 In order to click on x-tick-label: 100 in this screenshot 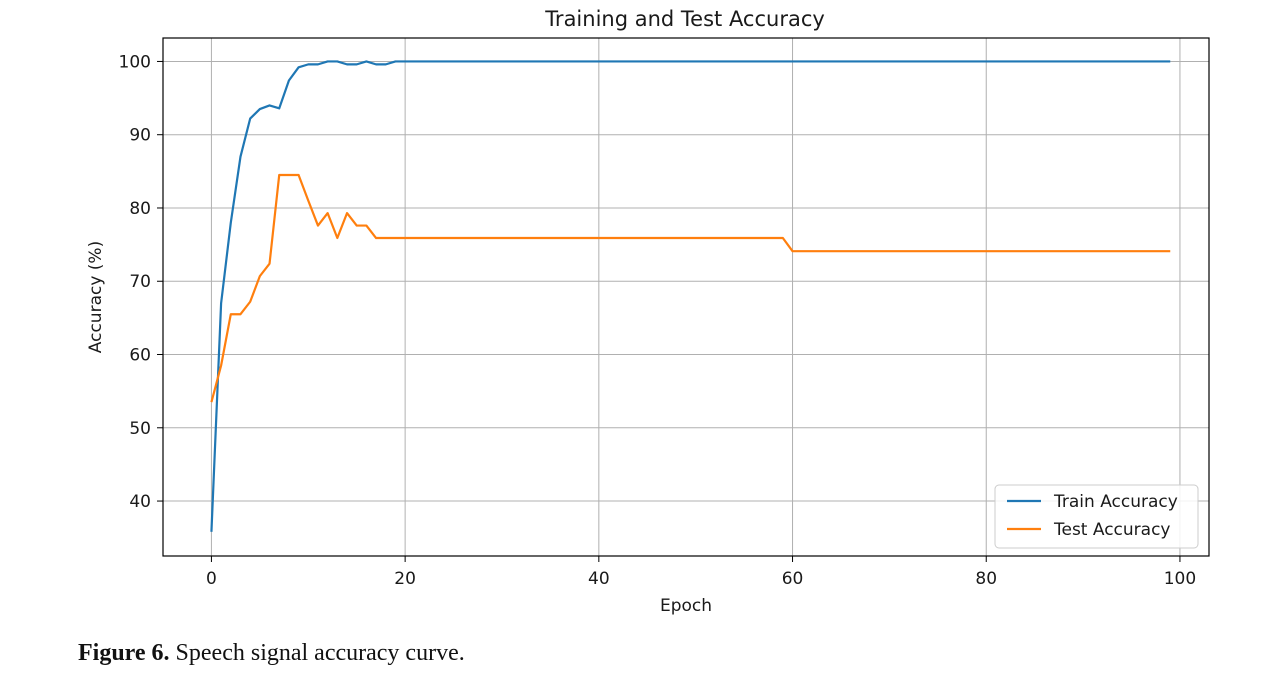, I will do `click(1180, 579)`.